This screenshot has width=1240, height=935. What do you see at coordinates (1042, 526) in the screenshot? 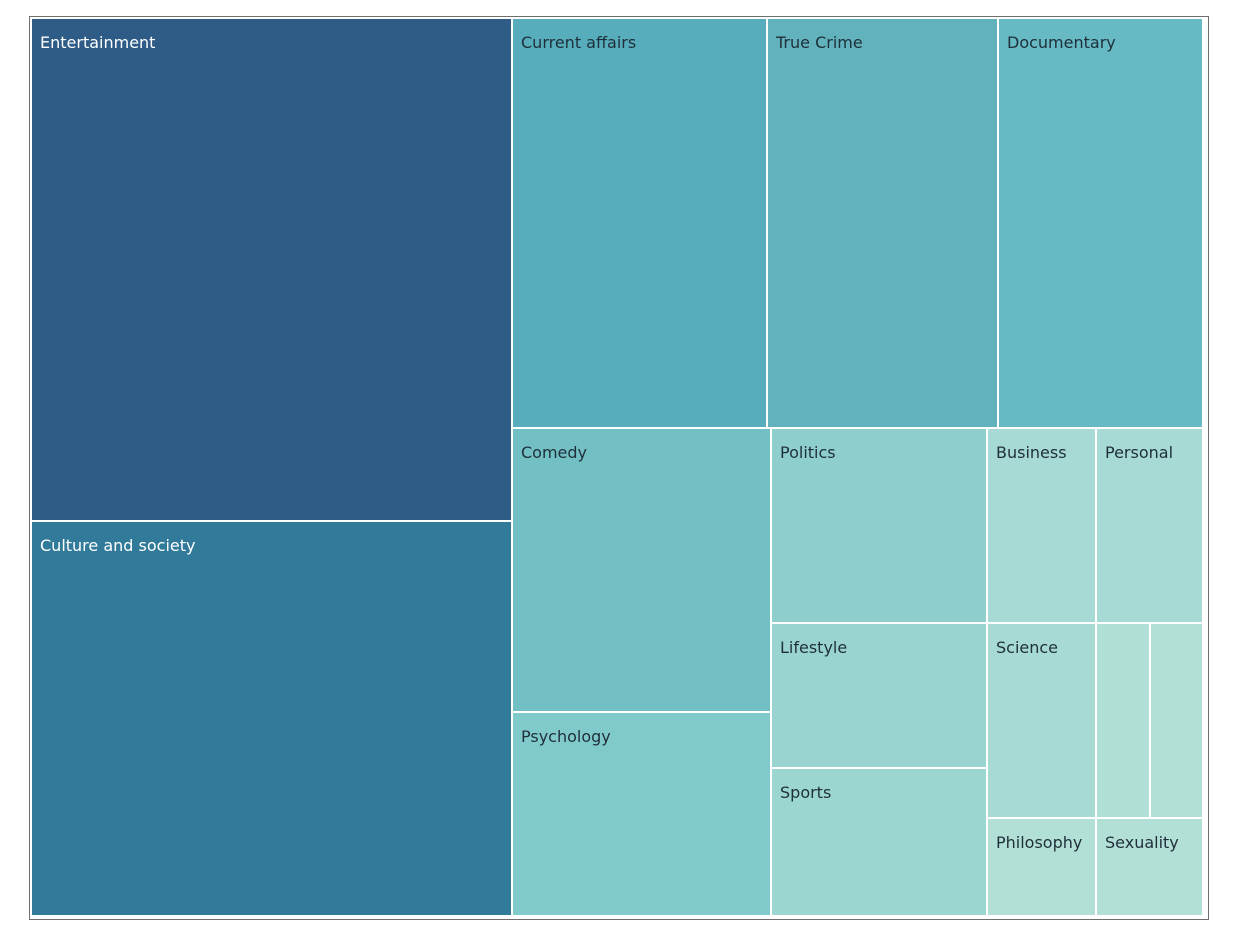
I see `treemap-cell-business: Business` at bounding box center [1042, 526].